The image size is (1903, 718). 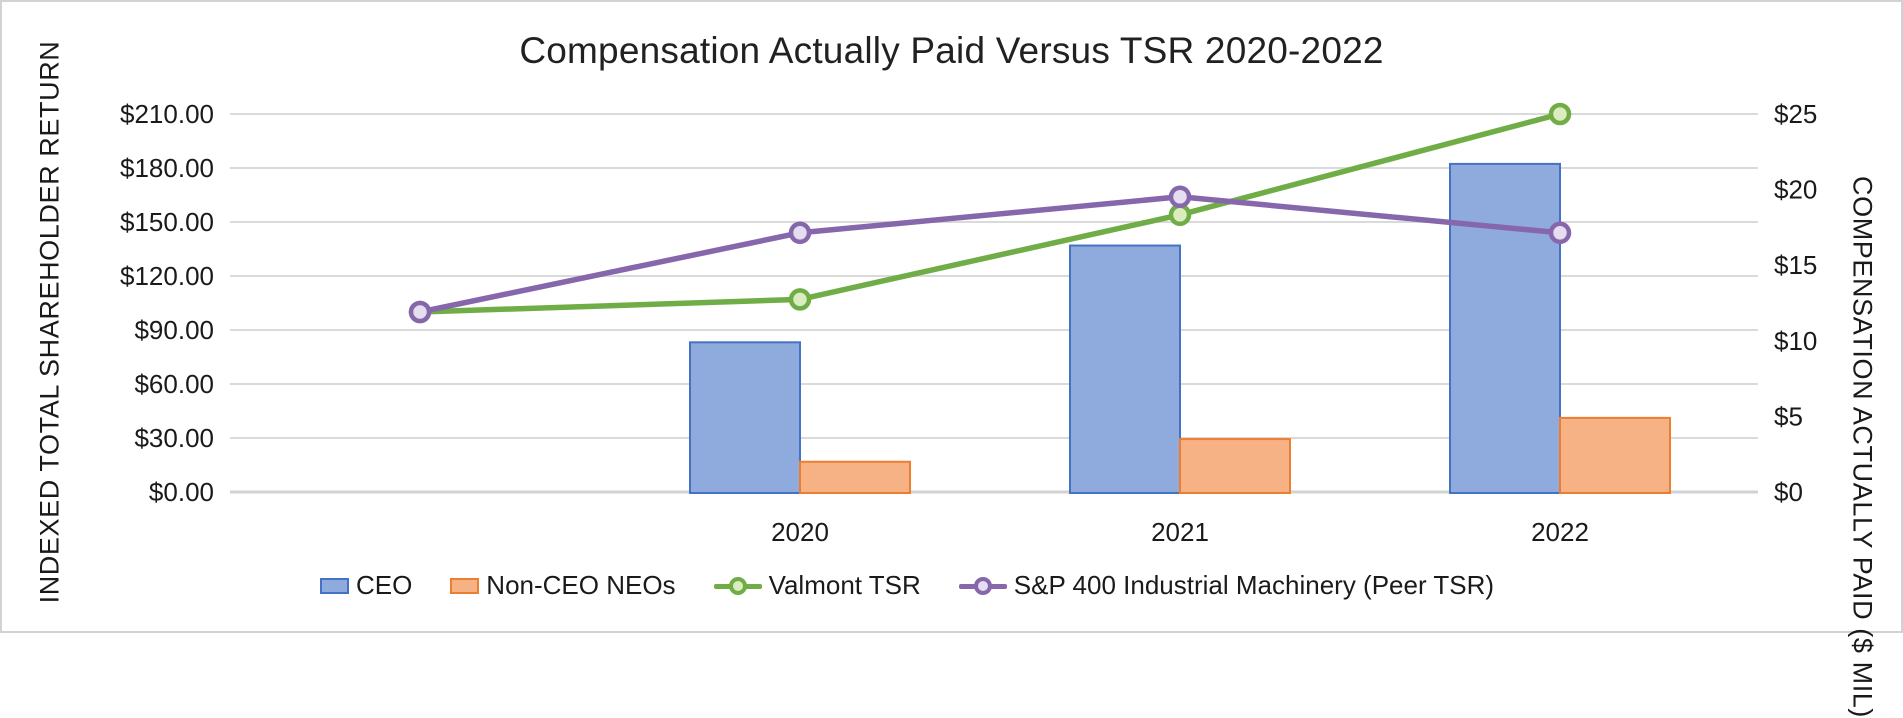 What do you see at coordinates (1788, 492) in the screenshot?
I see `right-axis-tick-label: $0` at bounding box center [1788, 492].